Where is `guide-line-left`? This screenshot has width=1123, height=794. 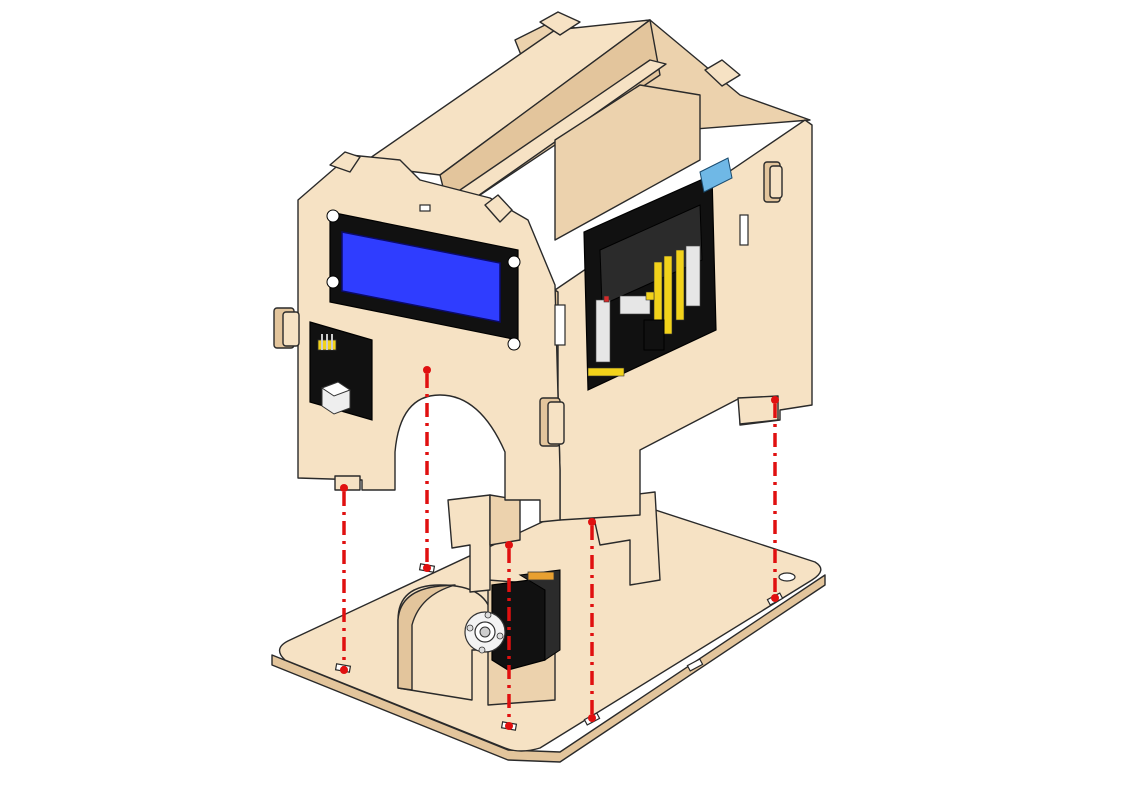
guide-line-left is located at coordinates (344, 579).